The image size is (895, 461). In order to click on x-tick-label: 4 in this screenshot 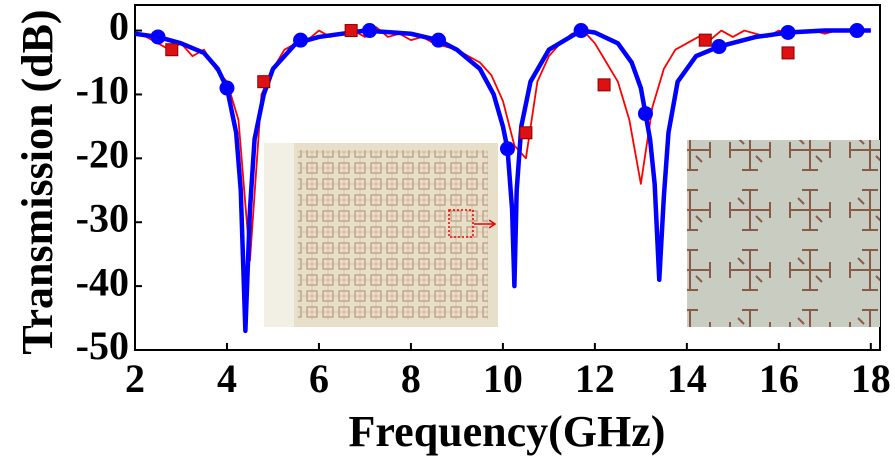, I will do `click(227, 378)`.